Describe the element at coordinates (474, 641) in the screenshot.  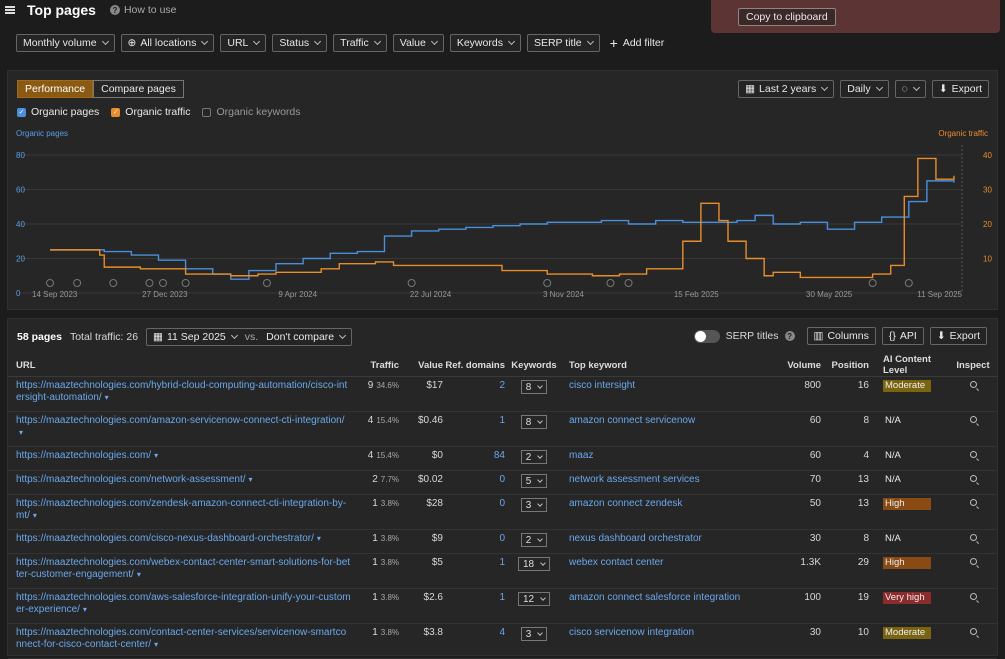
I see `ref-domains-link: 4` at that location.